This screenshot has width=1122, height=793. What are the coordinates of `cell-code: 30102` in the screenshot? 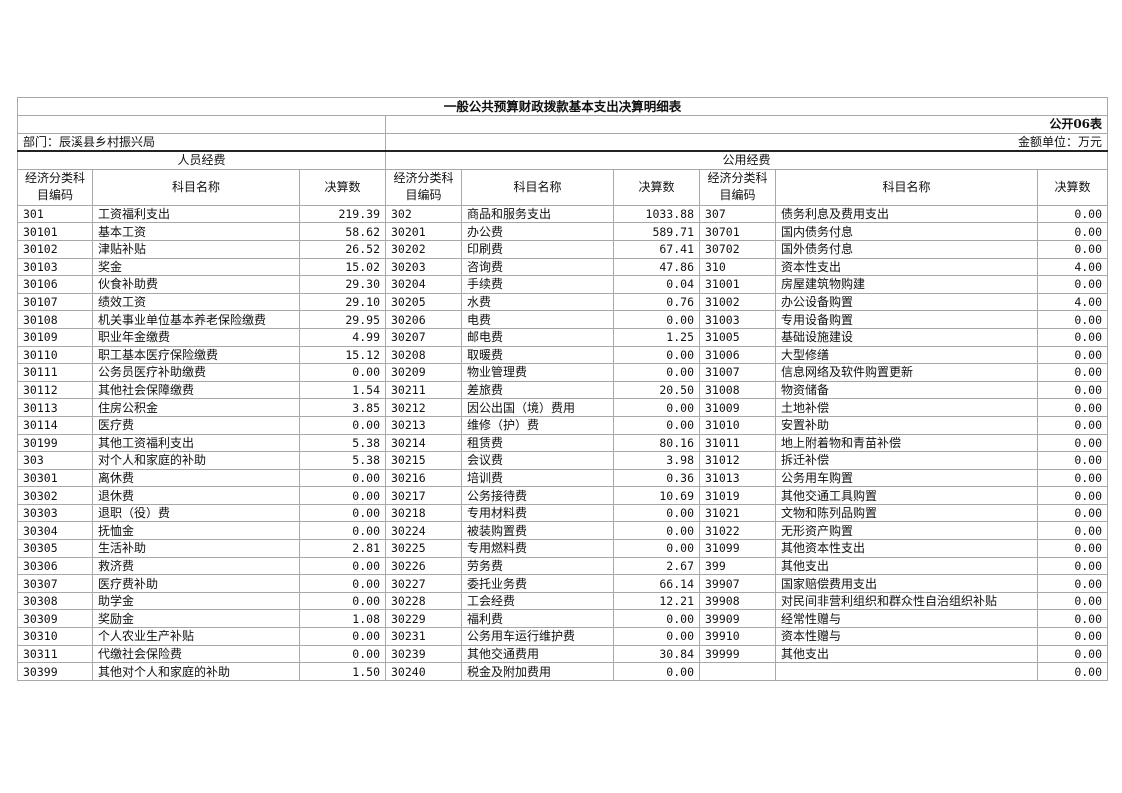 It's located at (55, 249).